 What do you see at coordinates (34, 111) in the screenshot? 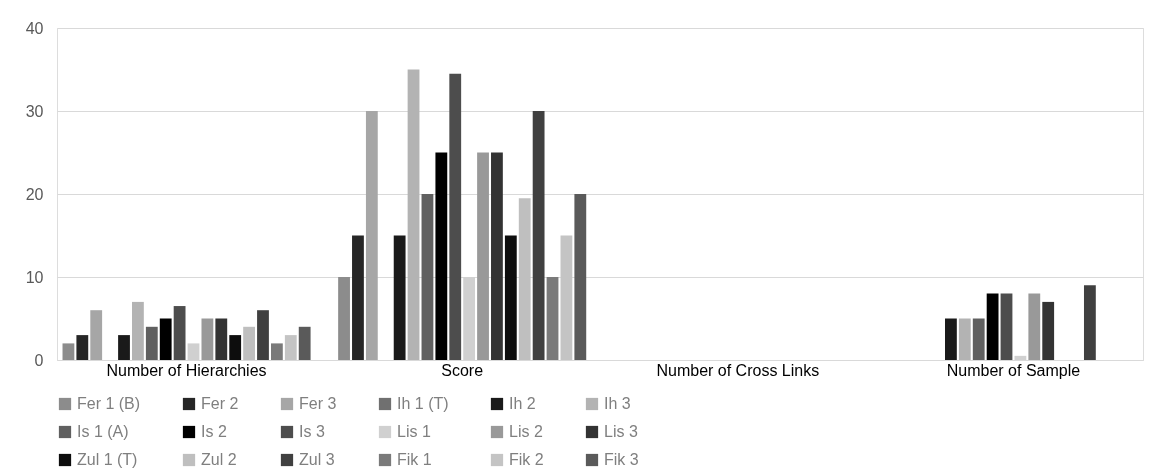
I see `y-tick-label: 30` at bounding box center [34, 111].